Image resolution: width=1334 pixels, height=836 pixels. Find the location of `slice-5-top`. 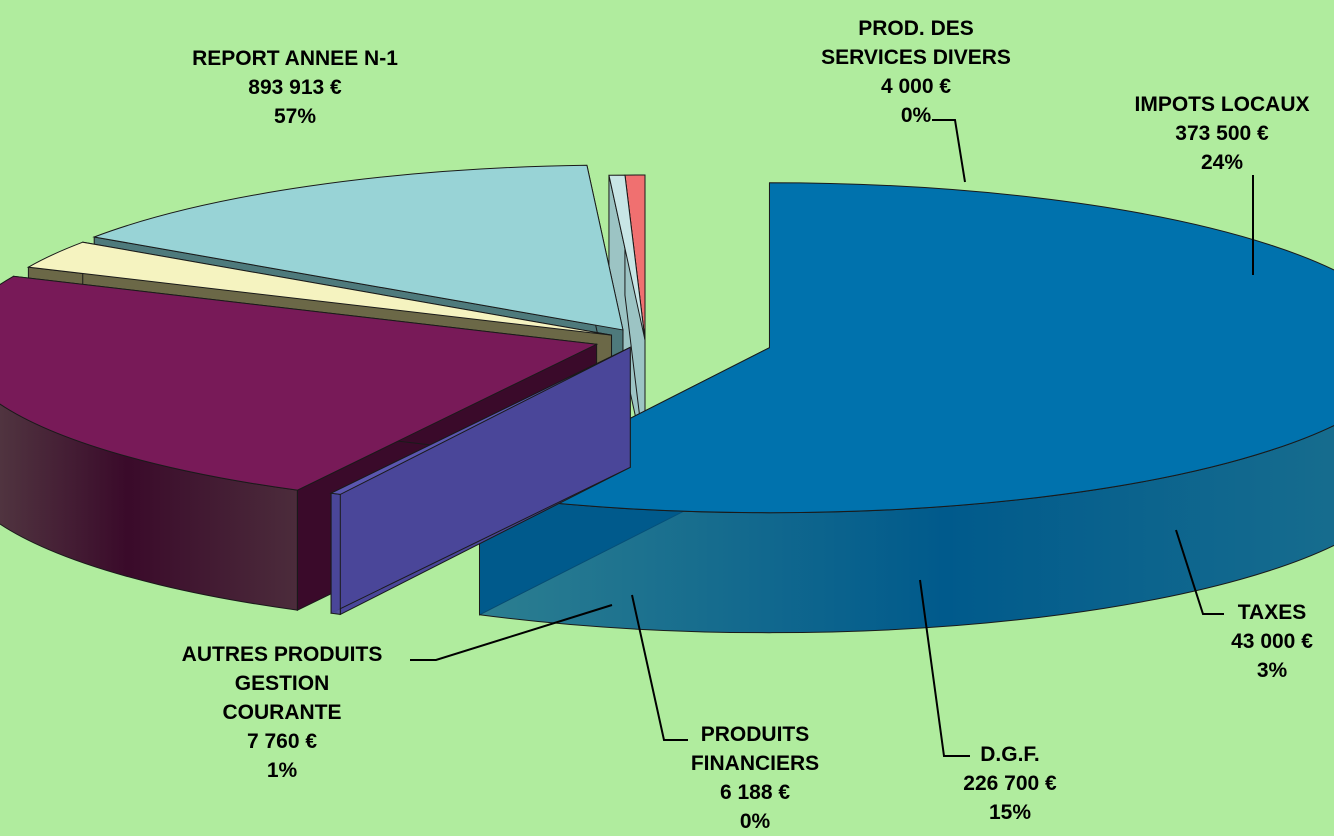

slice-5-top is located at coordinates (627, 257).